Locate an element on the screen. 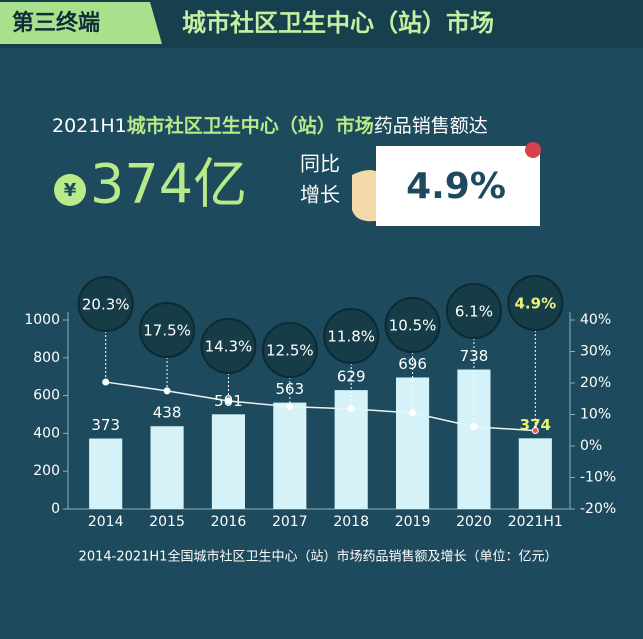 The width and height of the screenshot is (643, 639). value-label: 20.3% is located at coordinates (106, 305).